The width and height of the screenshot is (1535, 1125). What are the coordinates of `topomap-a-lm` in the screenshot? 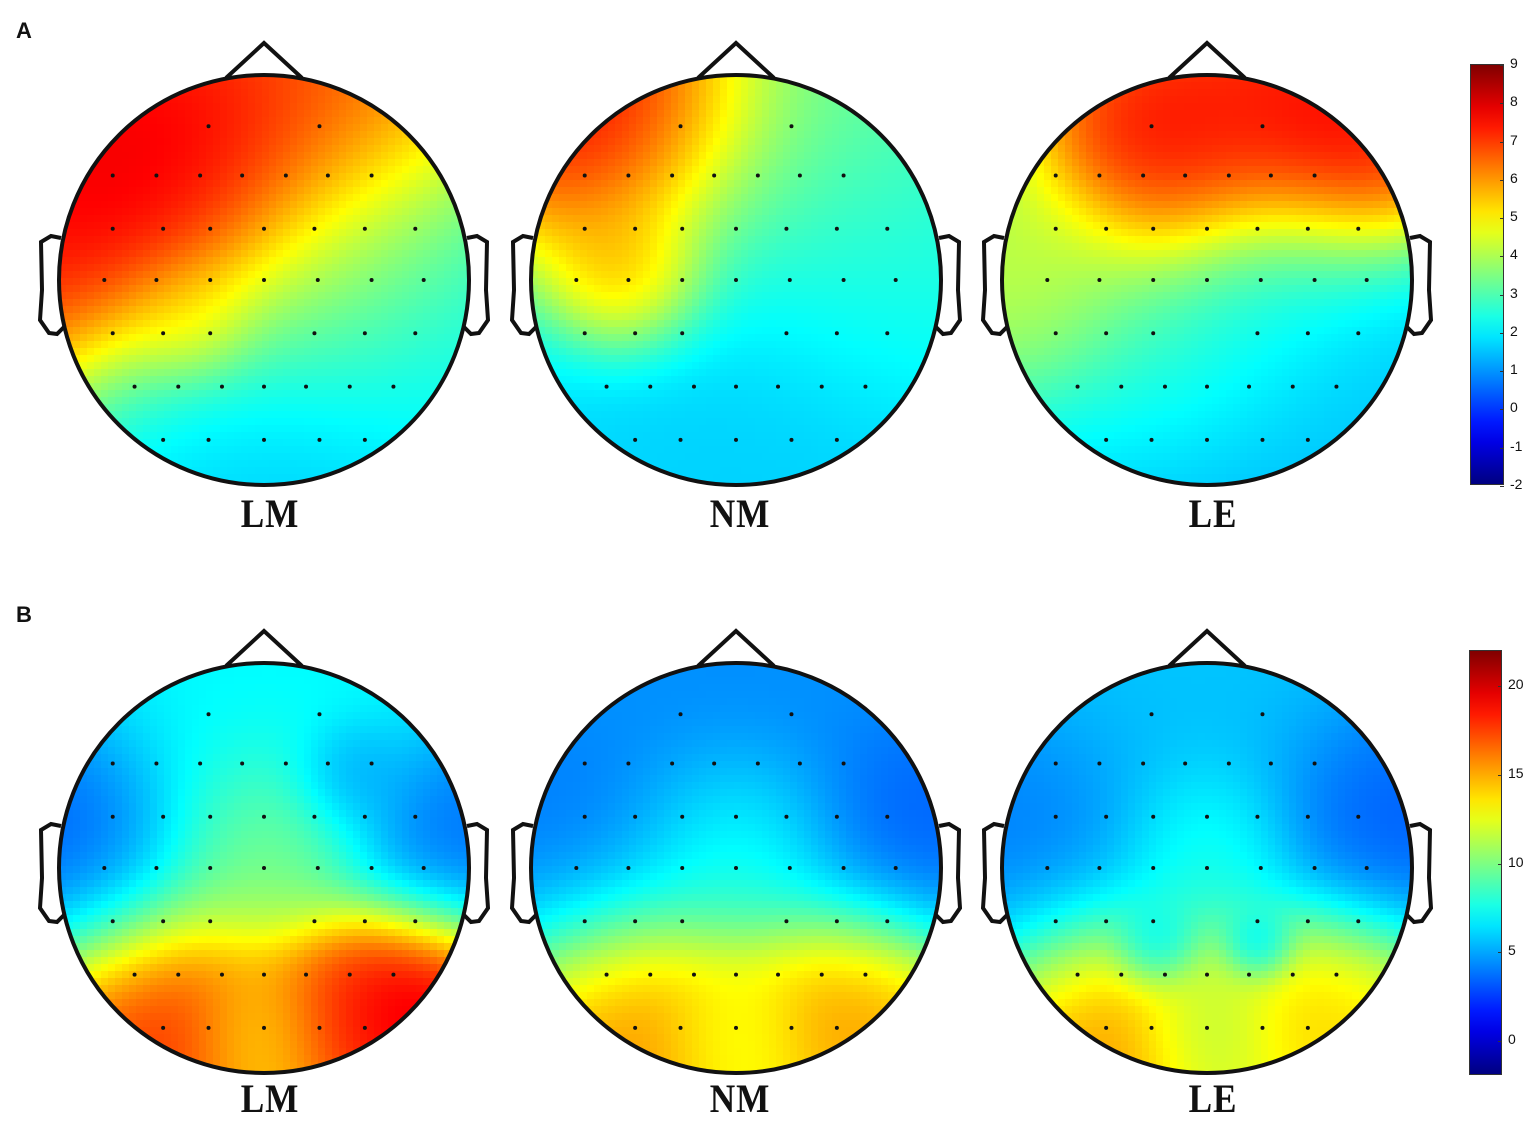 It's located at (264, 263).